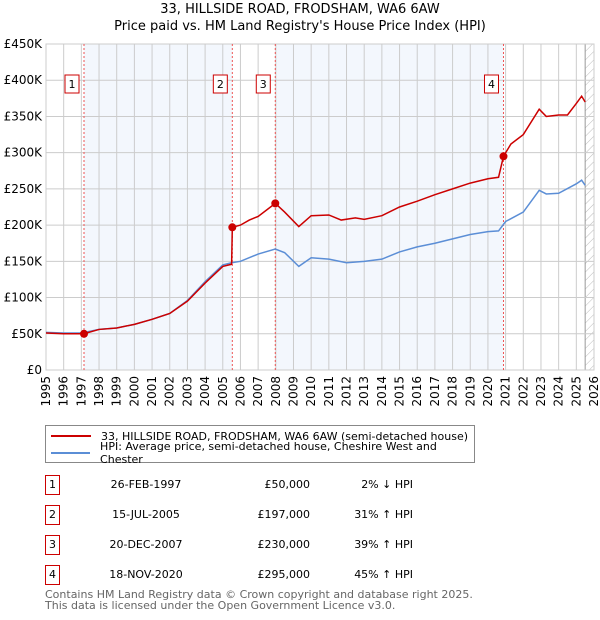 The image size is (600, 620). I want to click on x-tick-label: 2004, so click(205, 391).